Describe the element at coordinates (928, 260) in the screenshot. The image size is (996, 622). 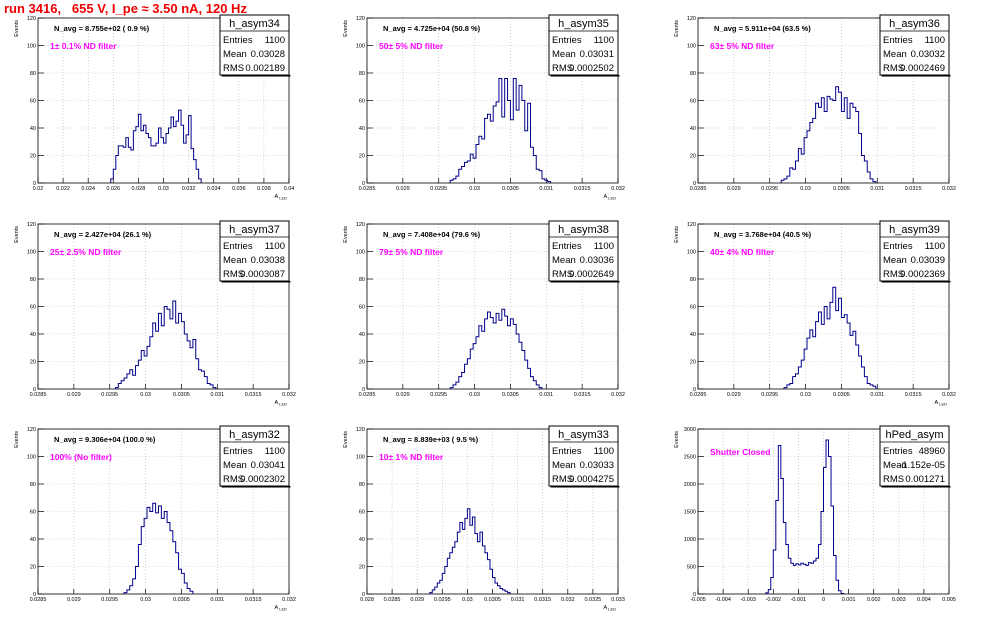
I see `stats-value: 0.03039` at that location.